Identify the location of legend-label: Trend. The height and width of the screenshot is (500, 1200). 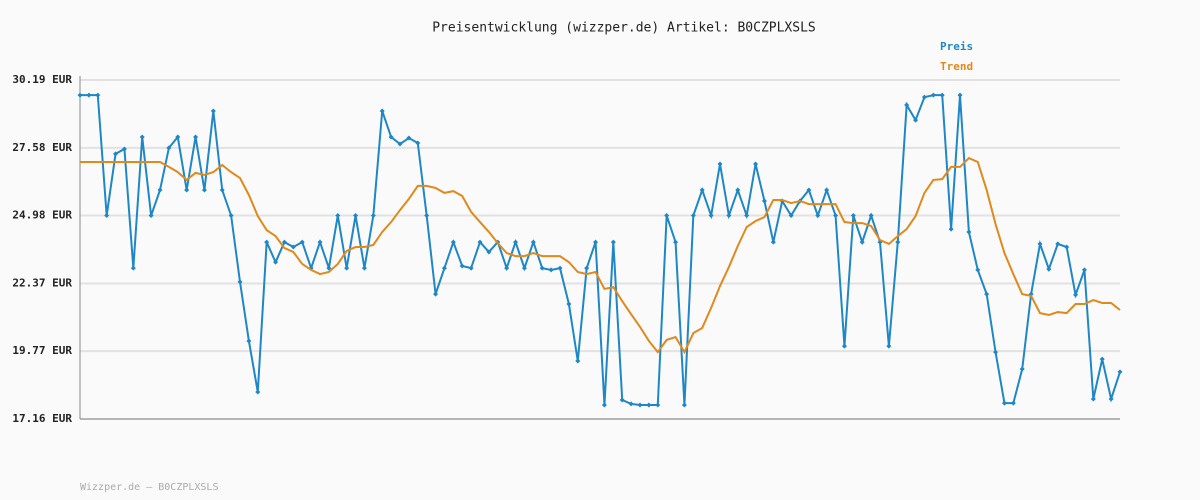
(956, 66).